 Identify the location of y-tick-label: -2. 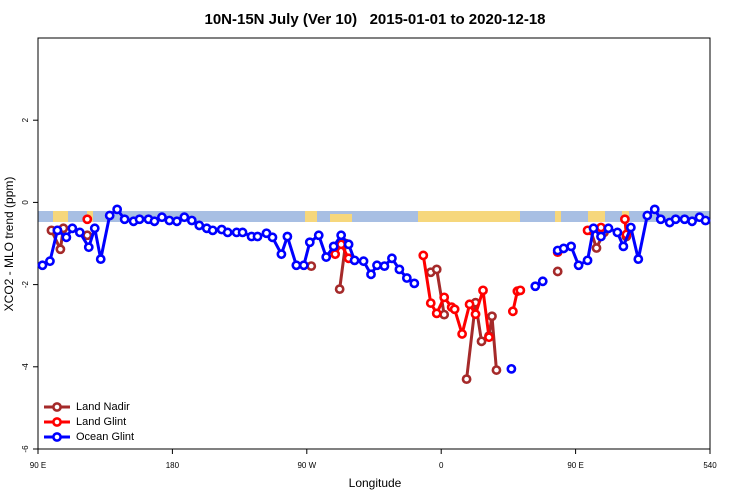
(25, 284).